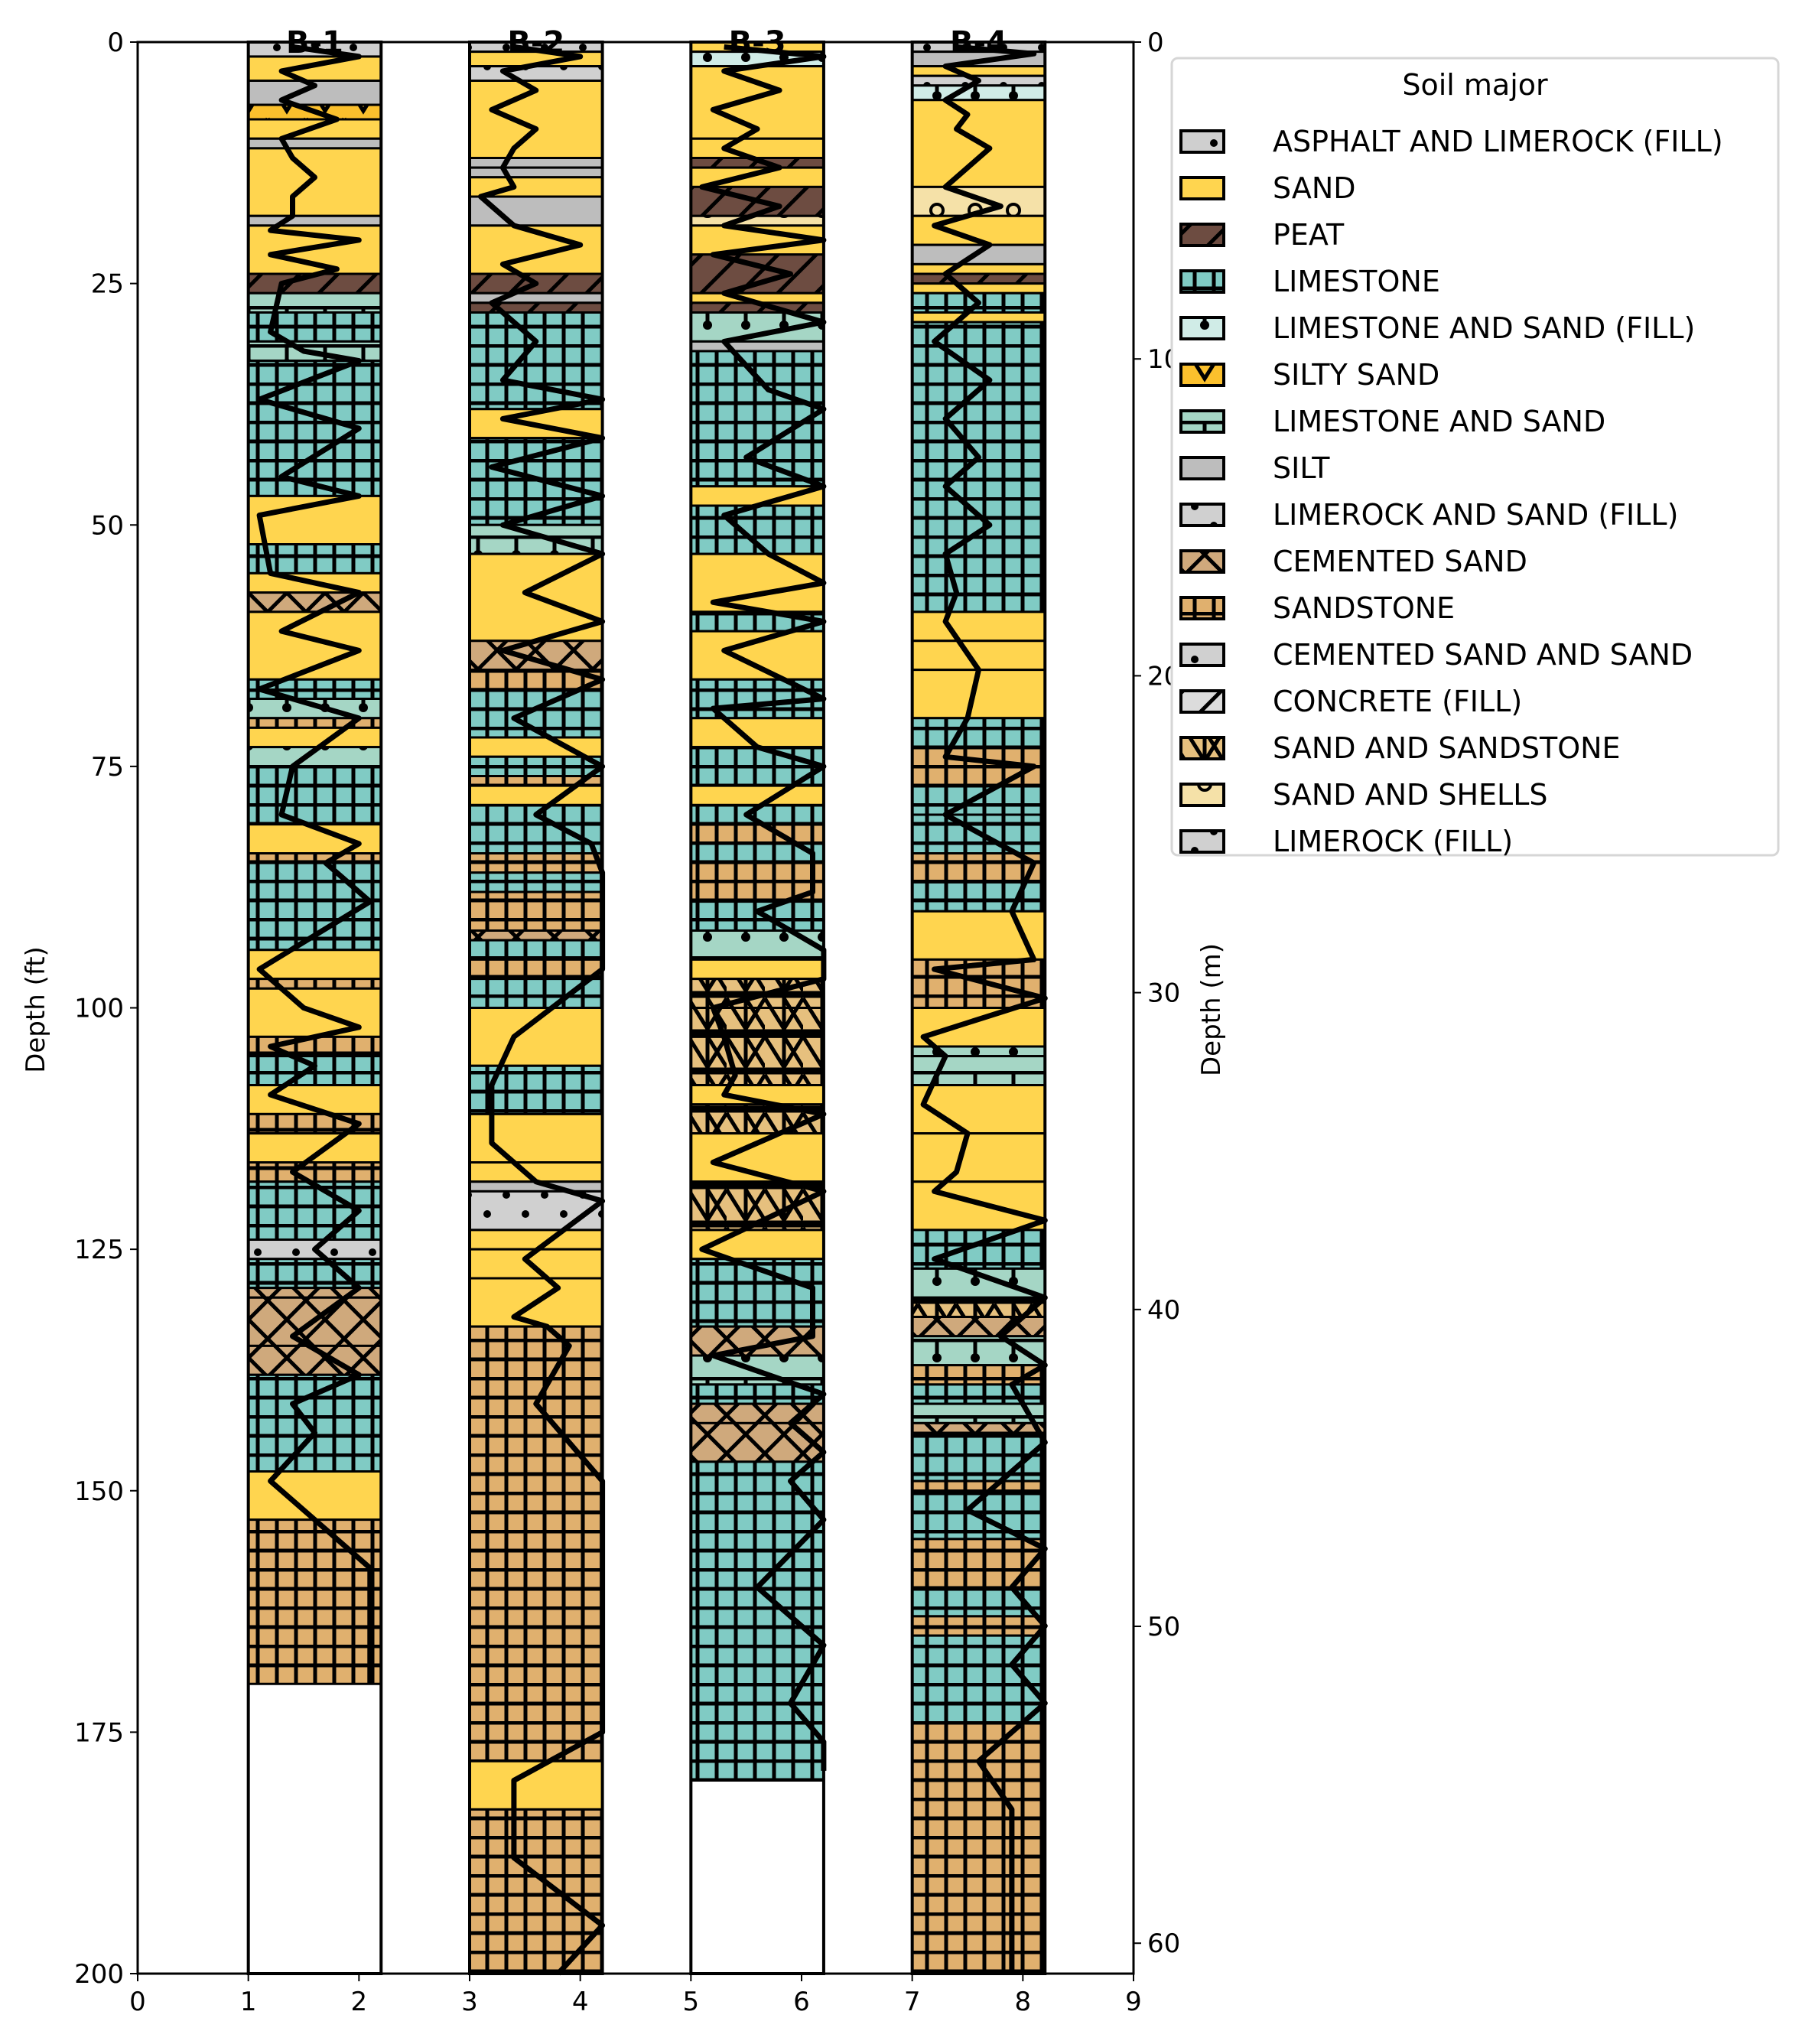 Image resolution: width=1802 pixels, height=2044 pixels. What do you see at coordinates (1475, 457) in the screenshot?
I see `legend-box` at bounding box center [1475, 457].